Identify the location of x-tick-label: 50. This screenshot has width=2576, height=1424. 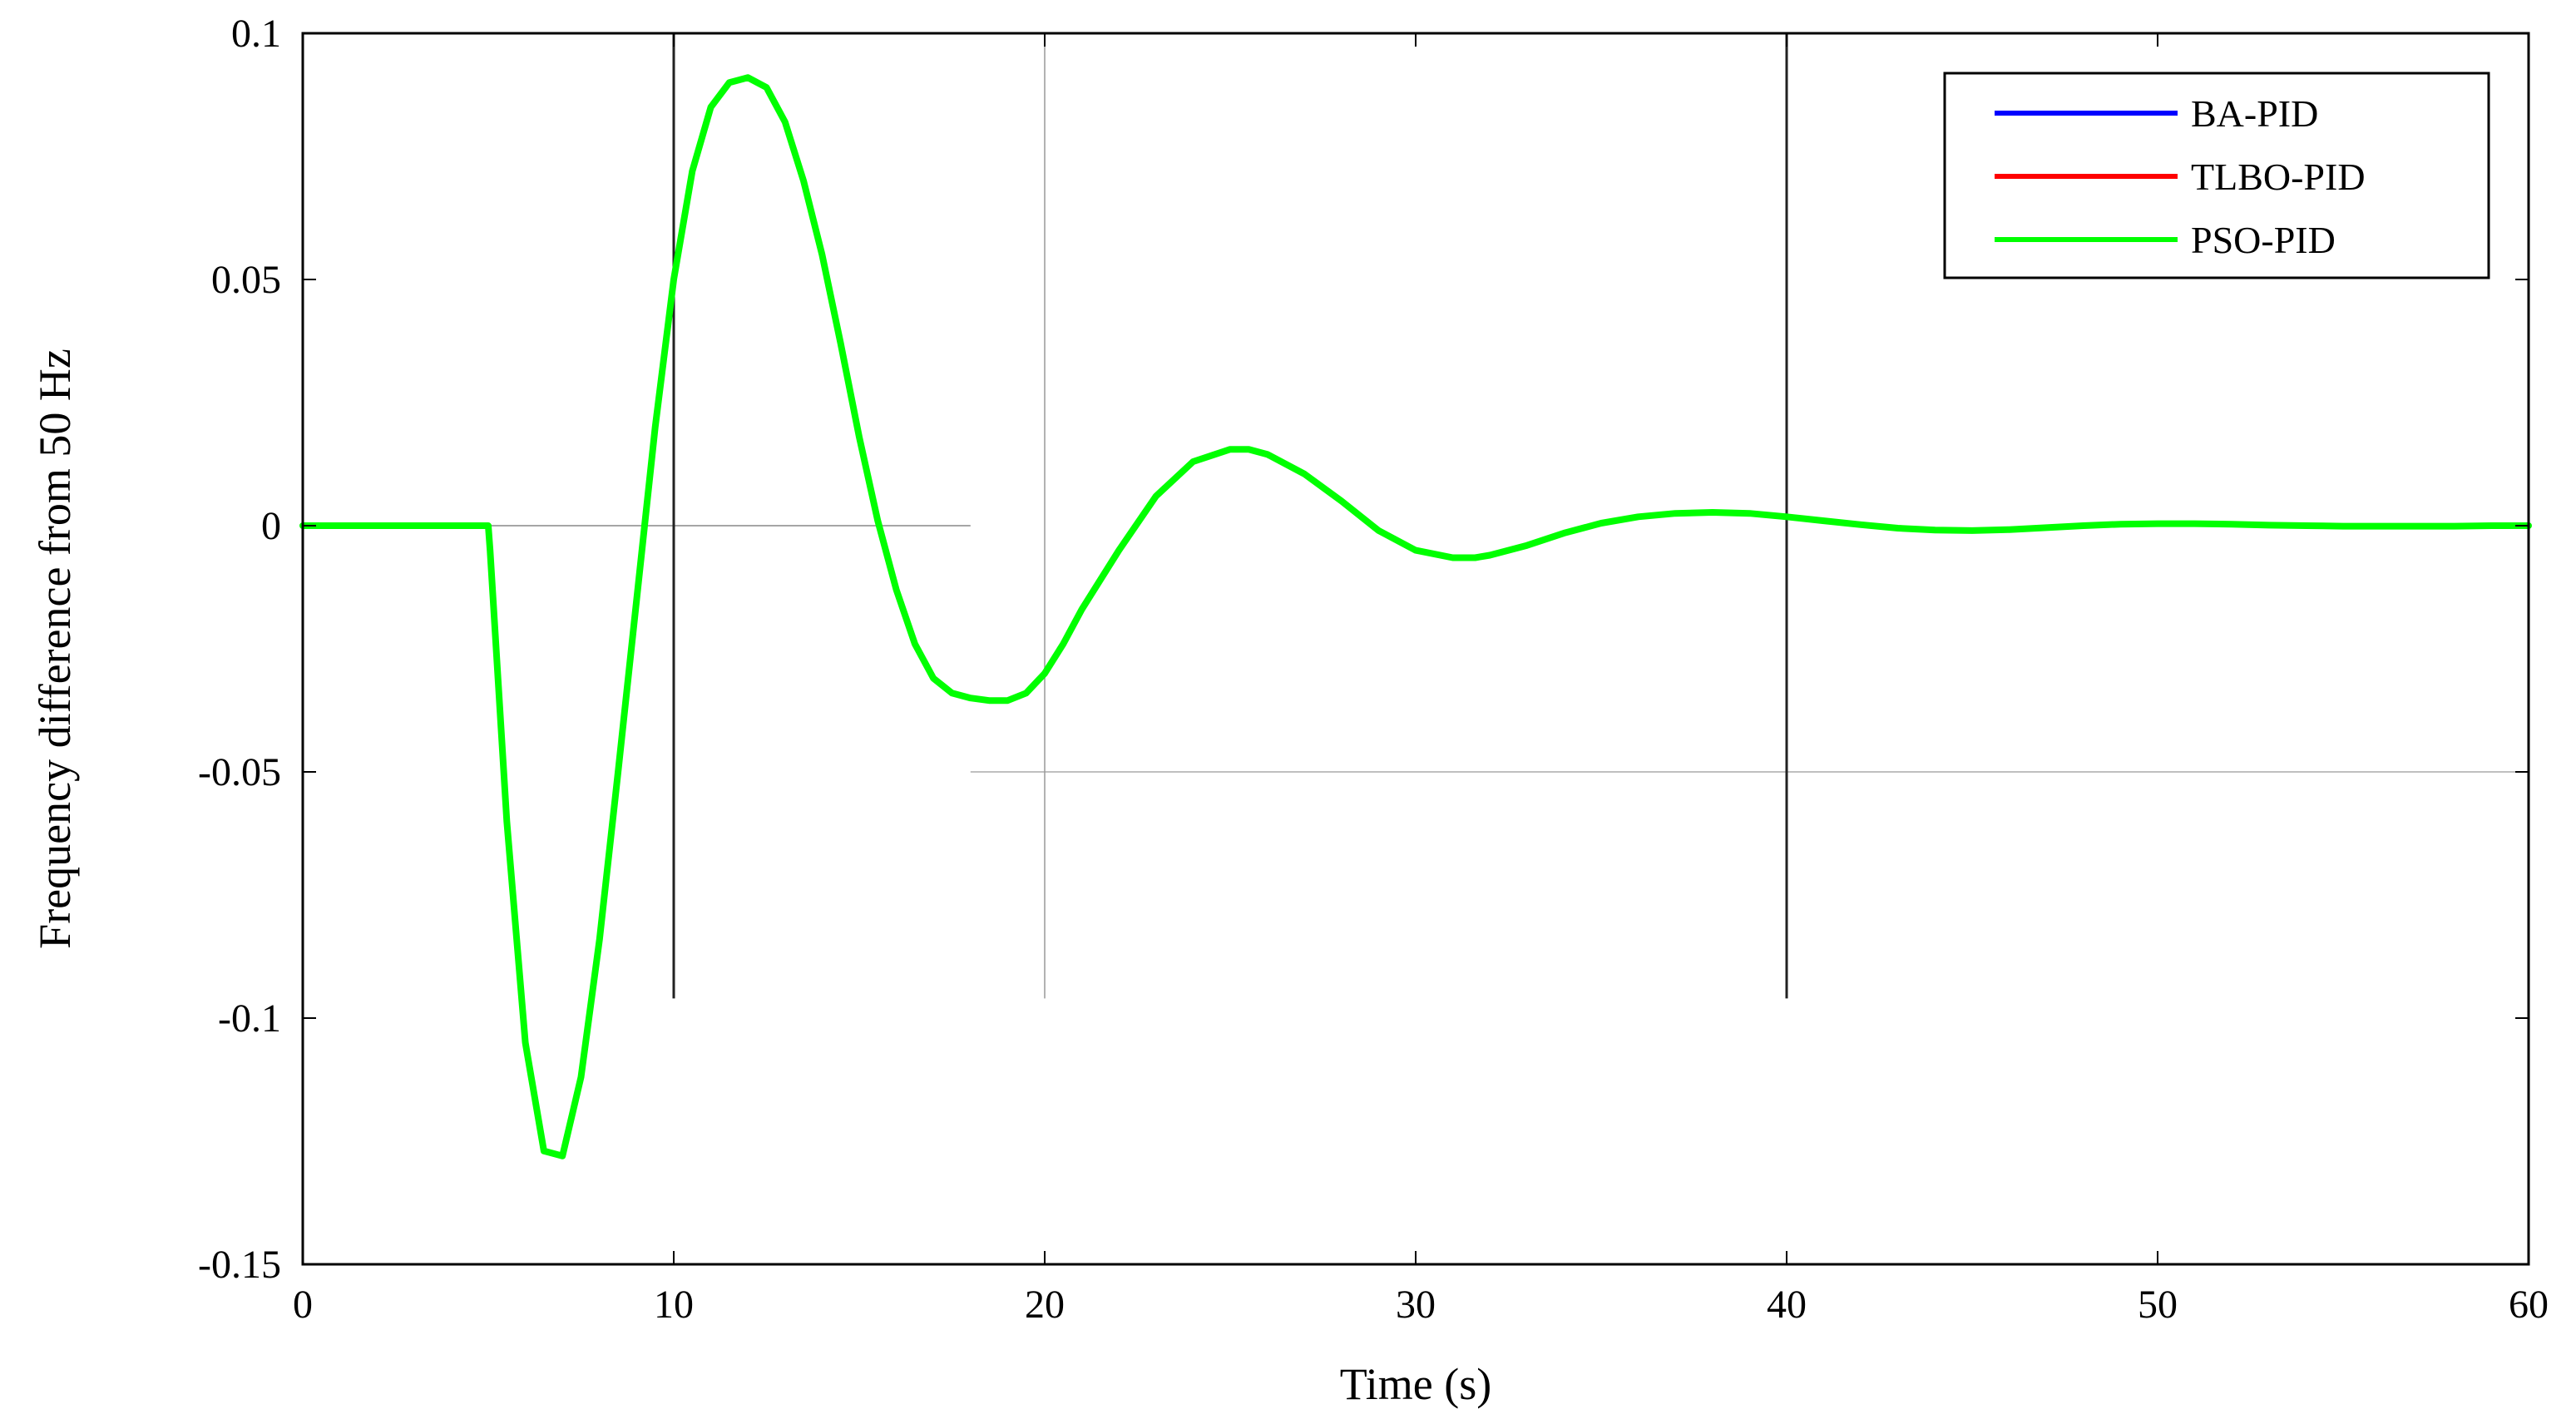
(2158, 1305).